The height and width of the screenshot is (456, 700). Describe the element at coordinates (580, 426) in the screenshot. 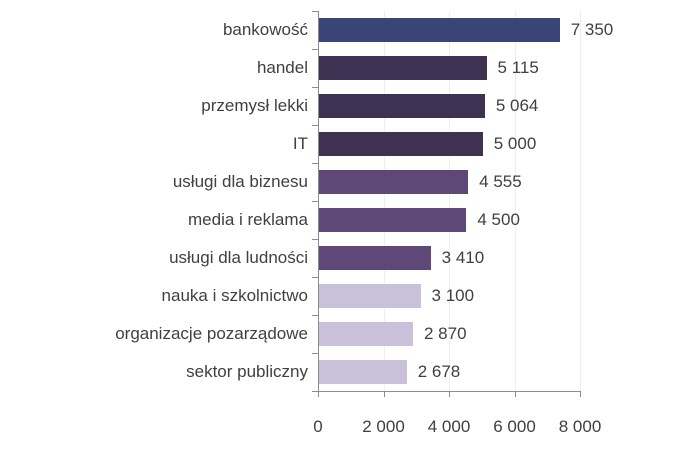

I see `x-axis-tick-label: 8 000` at that location.